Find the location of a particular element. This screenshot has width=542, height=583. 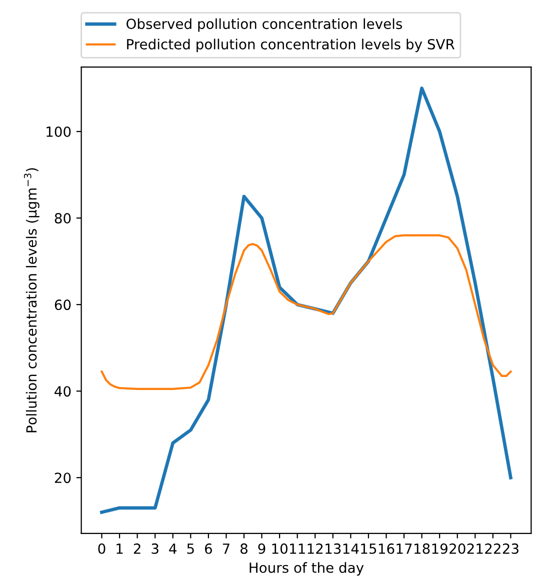

y-axis-title: Pollution concentration levels (μgm$^{−3}$) is located at coordinates (32, 300).